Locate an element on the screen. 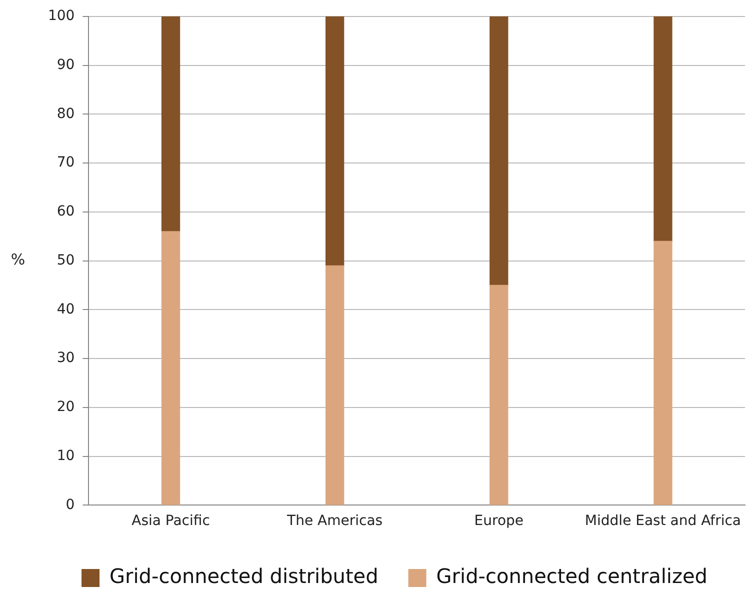 Image resolution: width=749 pixels, height=598 pixels. y-tick-label: 30 is located at coordinates (65, 358).